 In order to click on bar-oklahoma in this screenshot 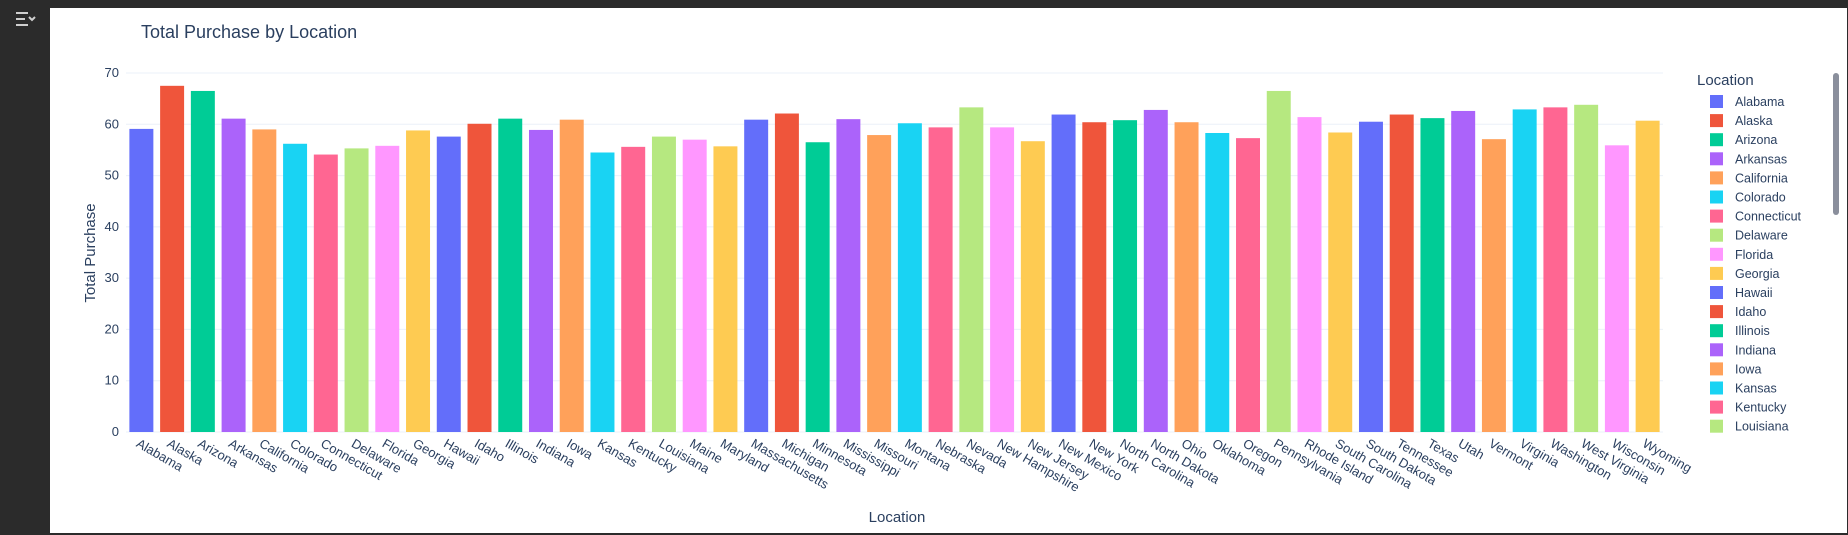, I will do `click(1217, 283)`.